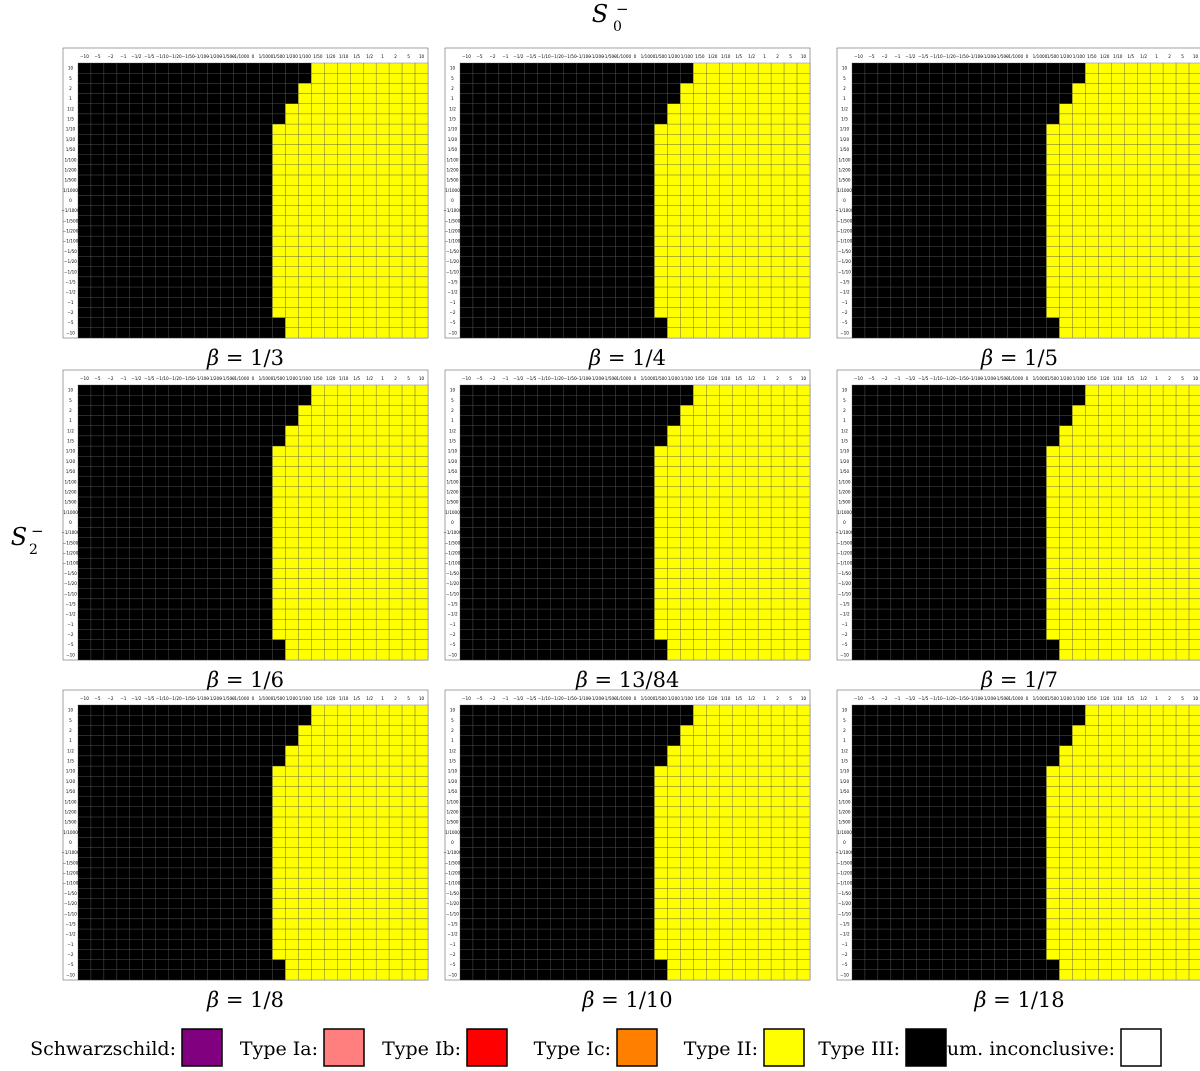 The width and height of the screenshot is (1200, 1071). Describe the element at coordinates (70, 481) in the screenshot. I see `y-tick-label: 1/100` at that location.